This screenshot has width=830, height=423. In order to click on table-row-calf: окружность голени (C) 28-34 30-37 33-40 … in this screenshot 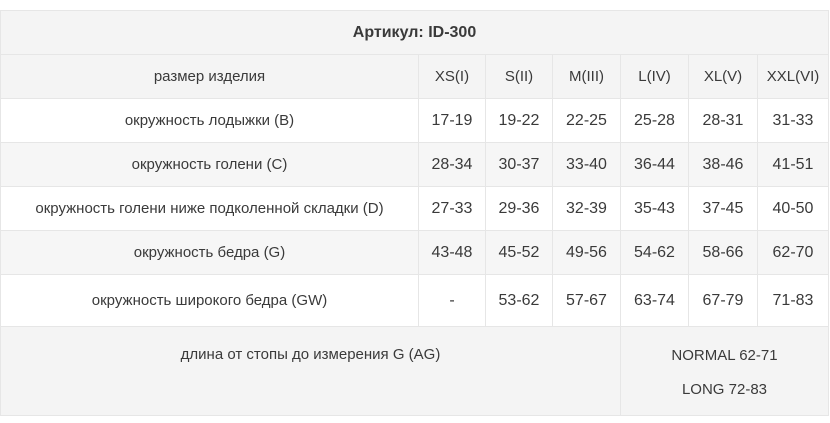, I will do `click(414, 164)`.